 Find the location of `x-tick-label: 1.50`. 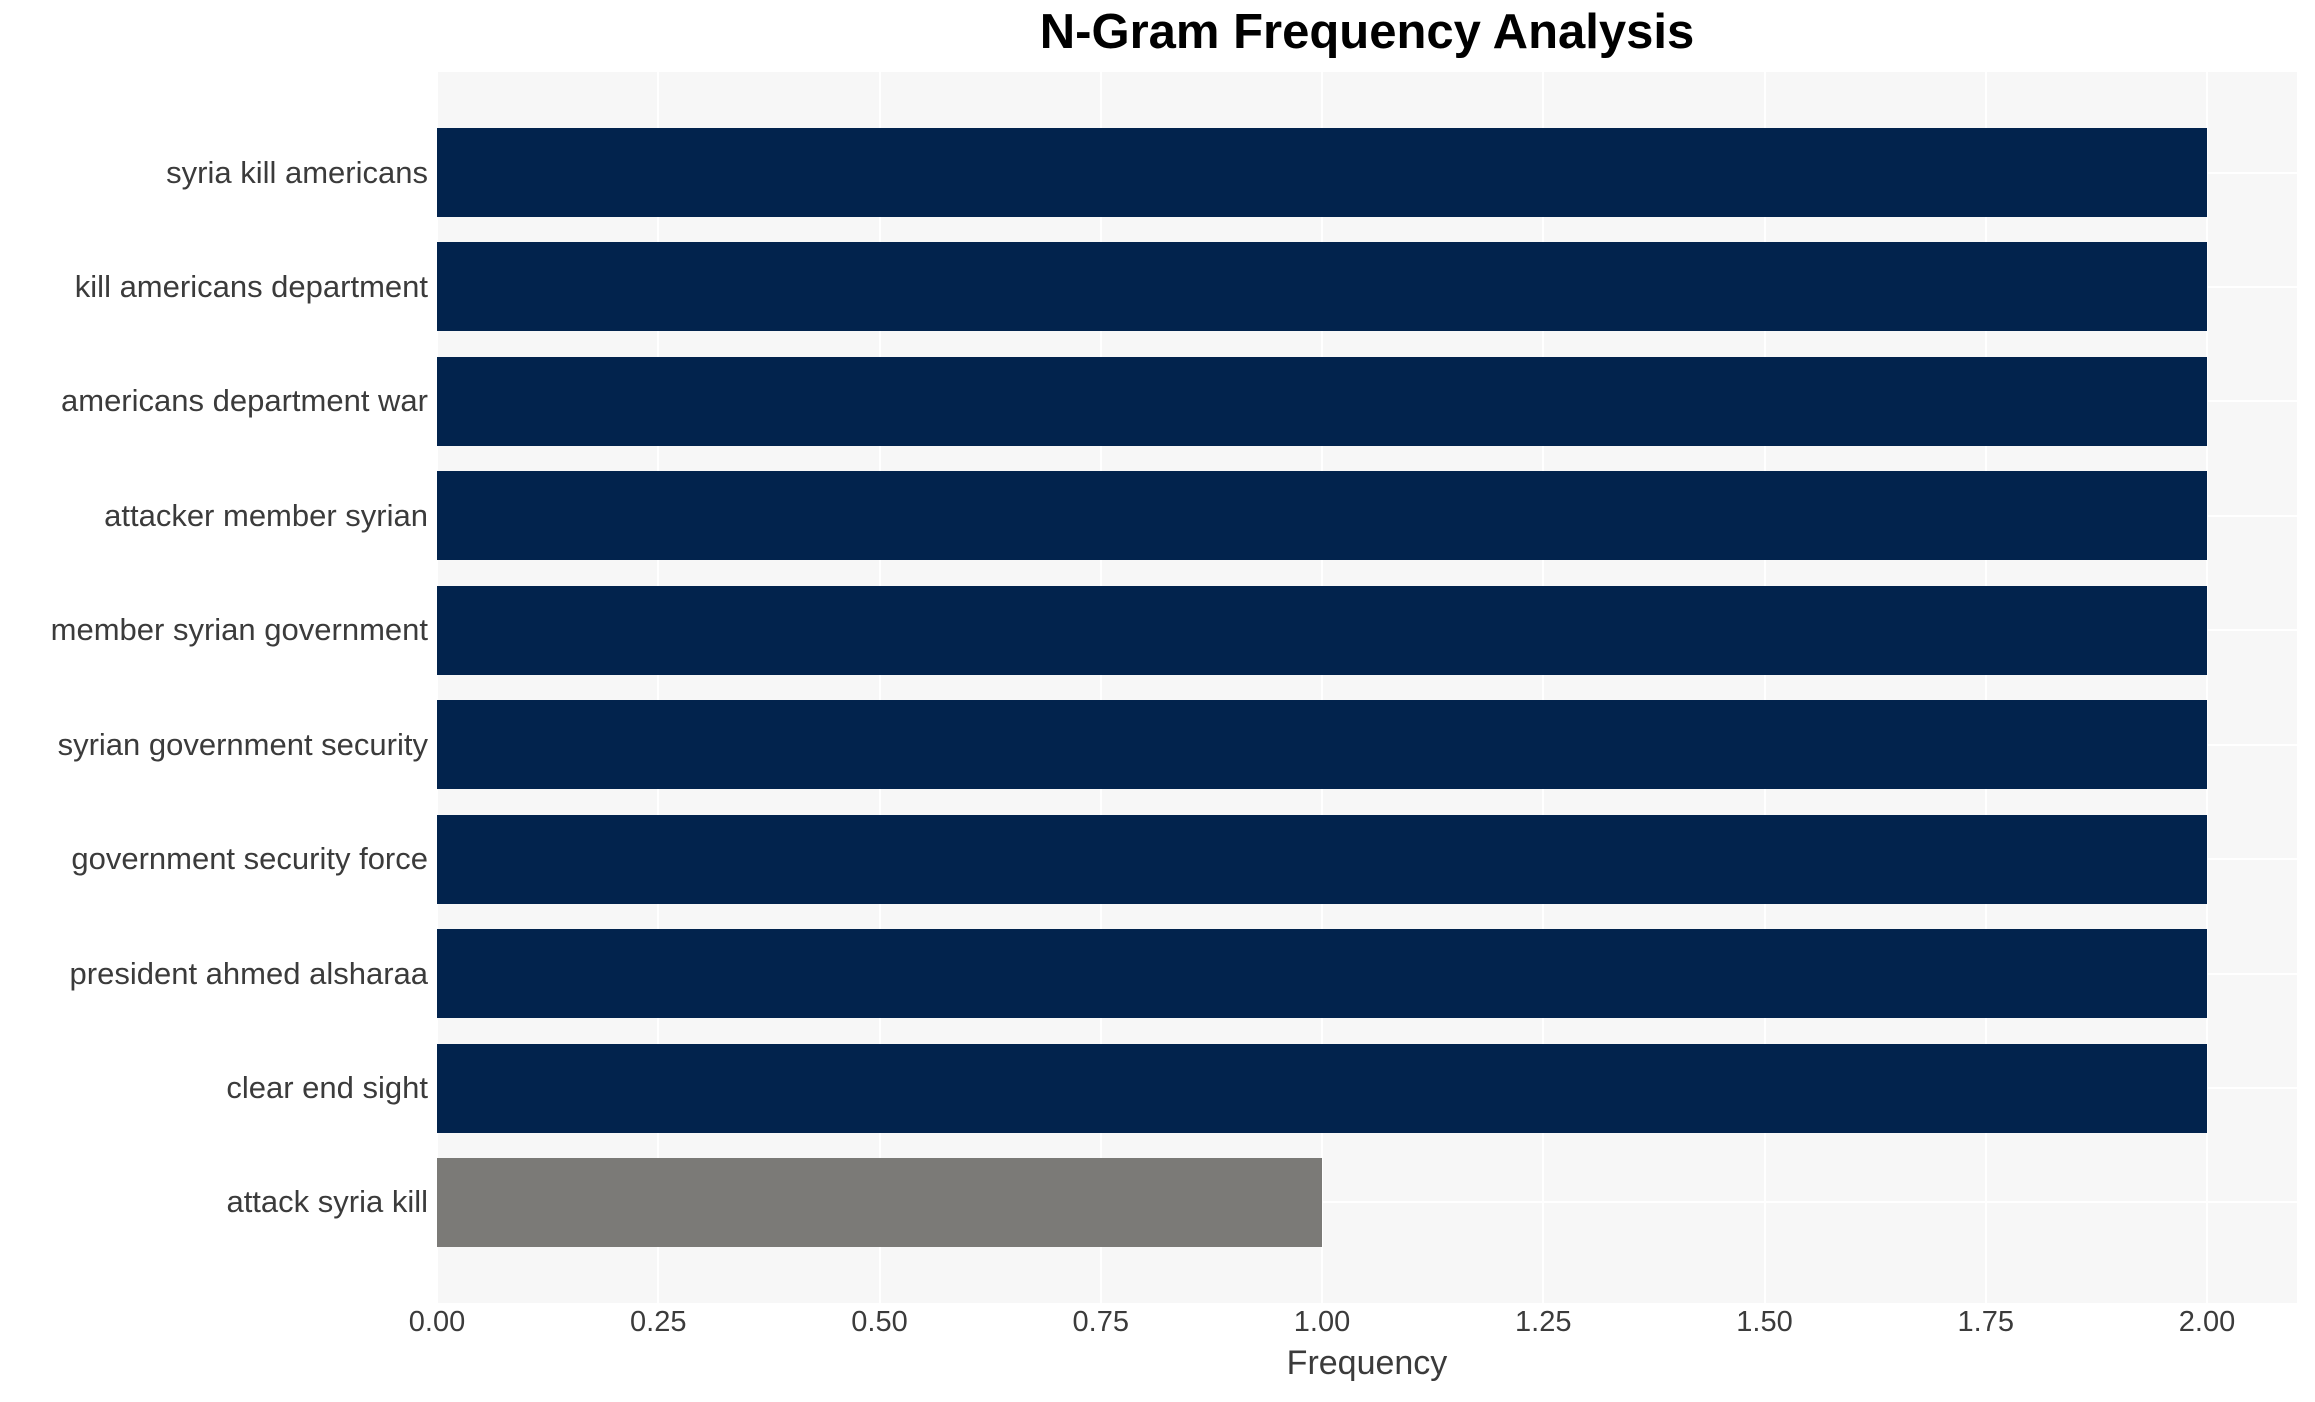

x-tick-label: 1.50 is located at coordinates (1764, 1322).